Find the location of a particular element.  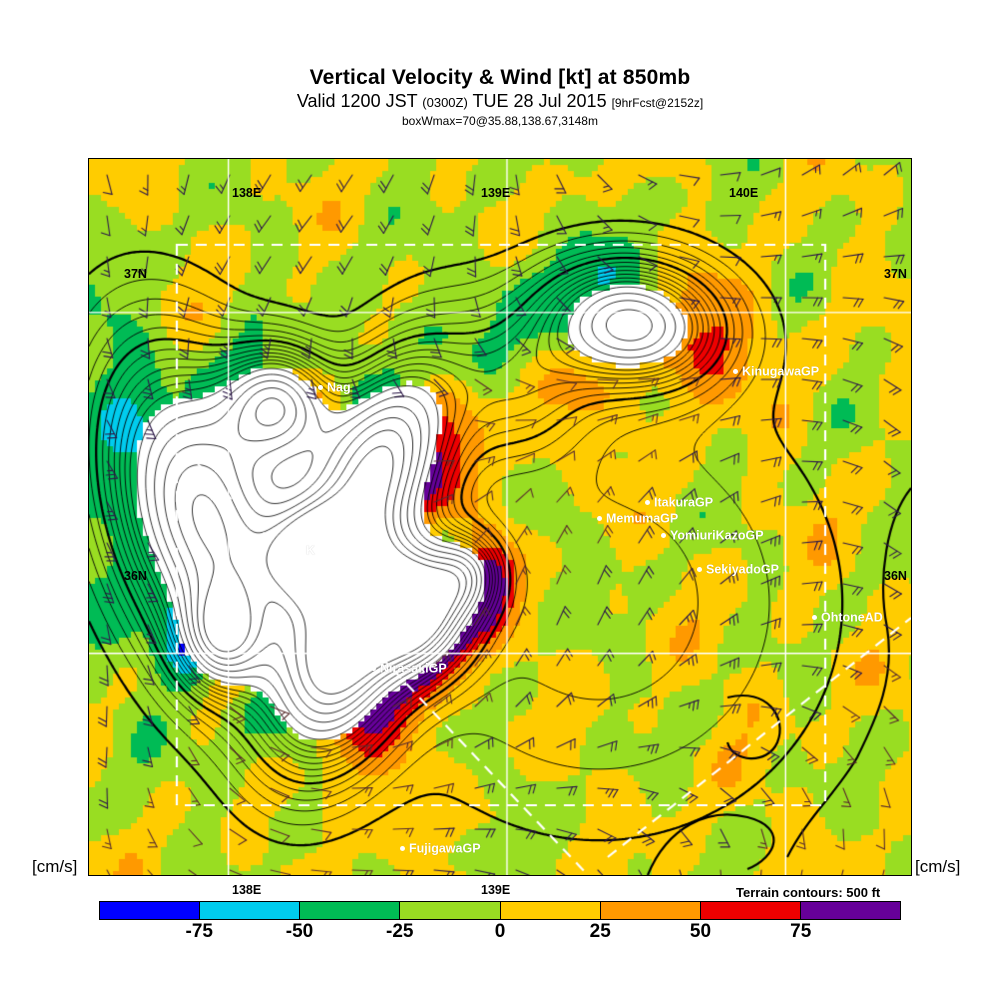

lat-tick-label-right: 37N is located at coordinates (895, 274).